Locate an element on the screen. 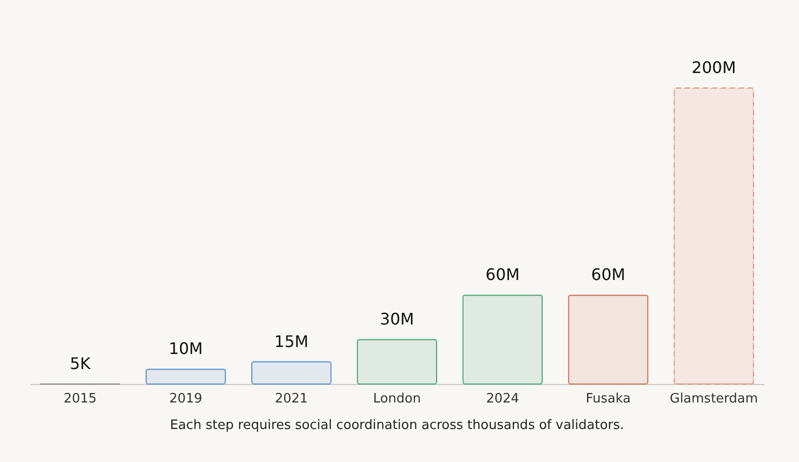 The height and width of the screenshot is (462, 799). x-tick-label: Fusaka is located at coordinates (608, 399).